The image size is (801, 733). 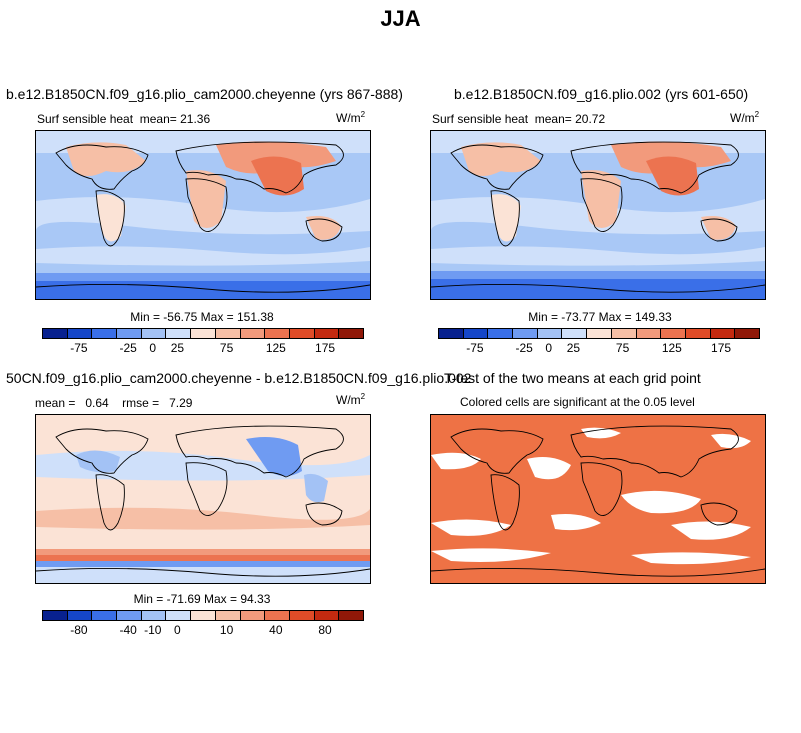 I want to click on panel1-stat-label: mean=, so click(x=158, y=119).